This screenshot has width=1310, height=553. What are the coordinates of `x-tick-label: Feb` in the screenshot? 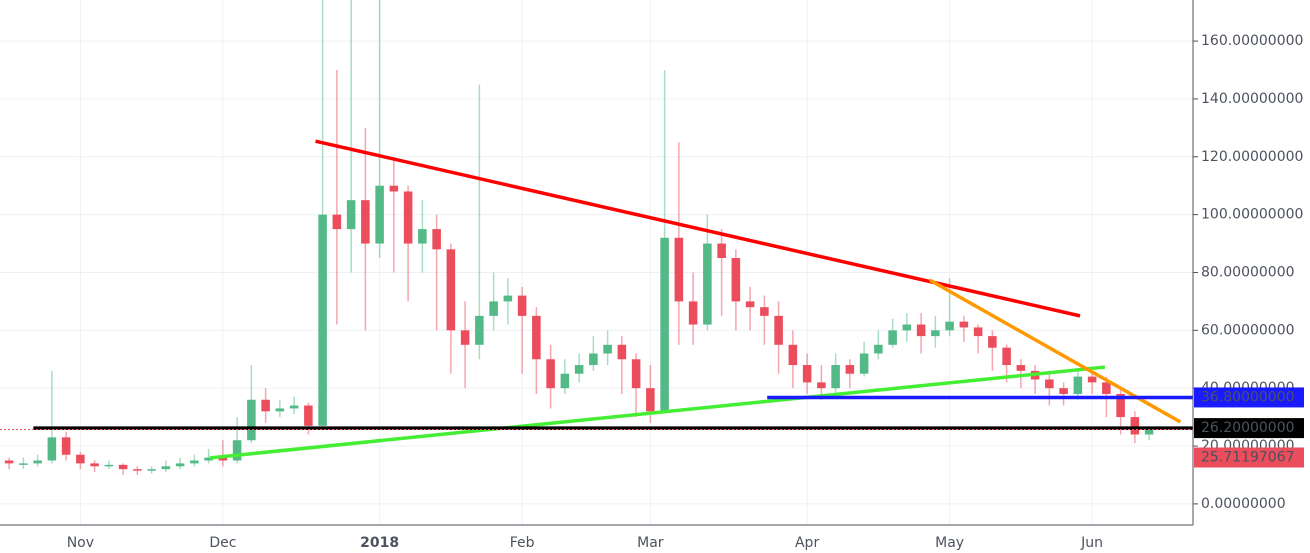 It's located at (522, 543).